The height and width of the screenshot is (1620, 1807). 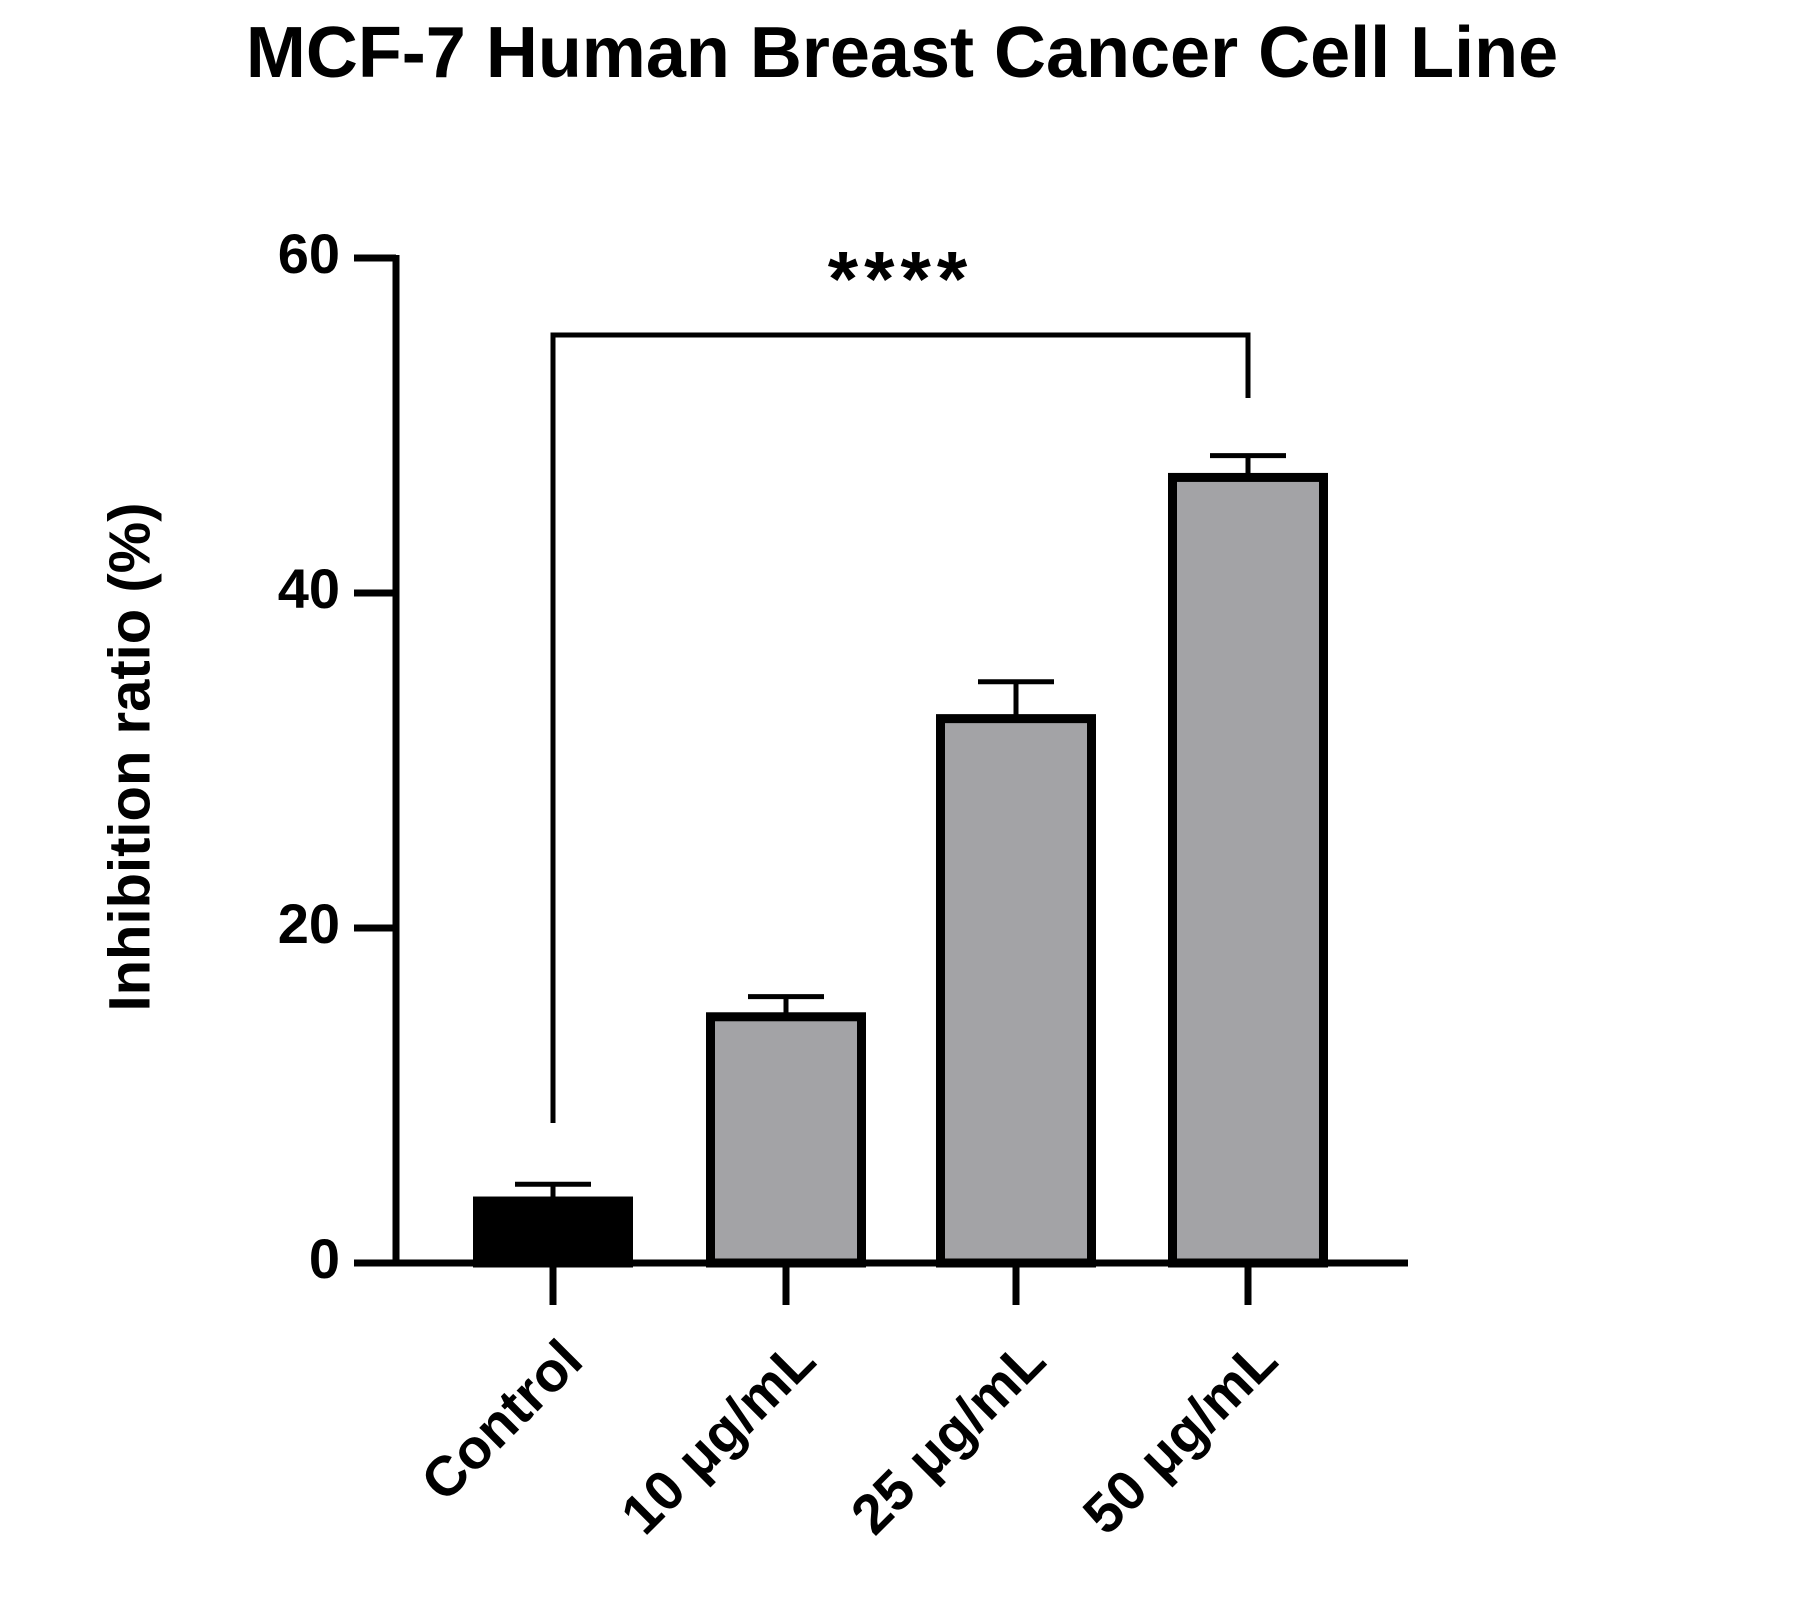 What do you see at coordinates (1180, 1436) in the screenshot?
I see `x-tick-label: 50 μg/mL` at bounding box center [1180, 1436].